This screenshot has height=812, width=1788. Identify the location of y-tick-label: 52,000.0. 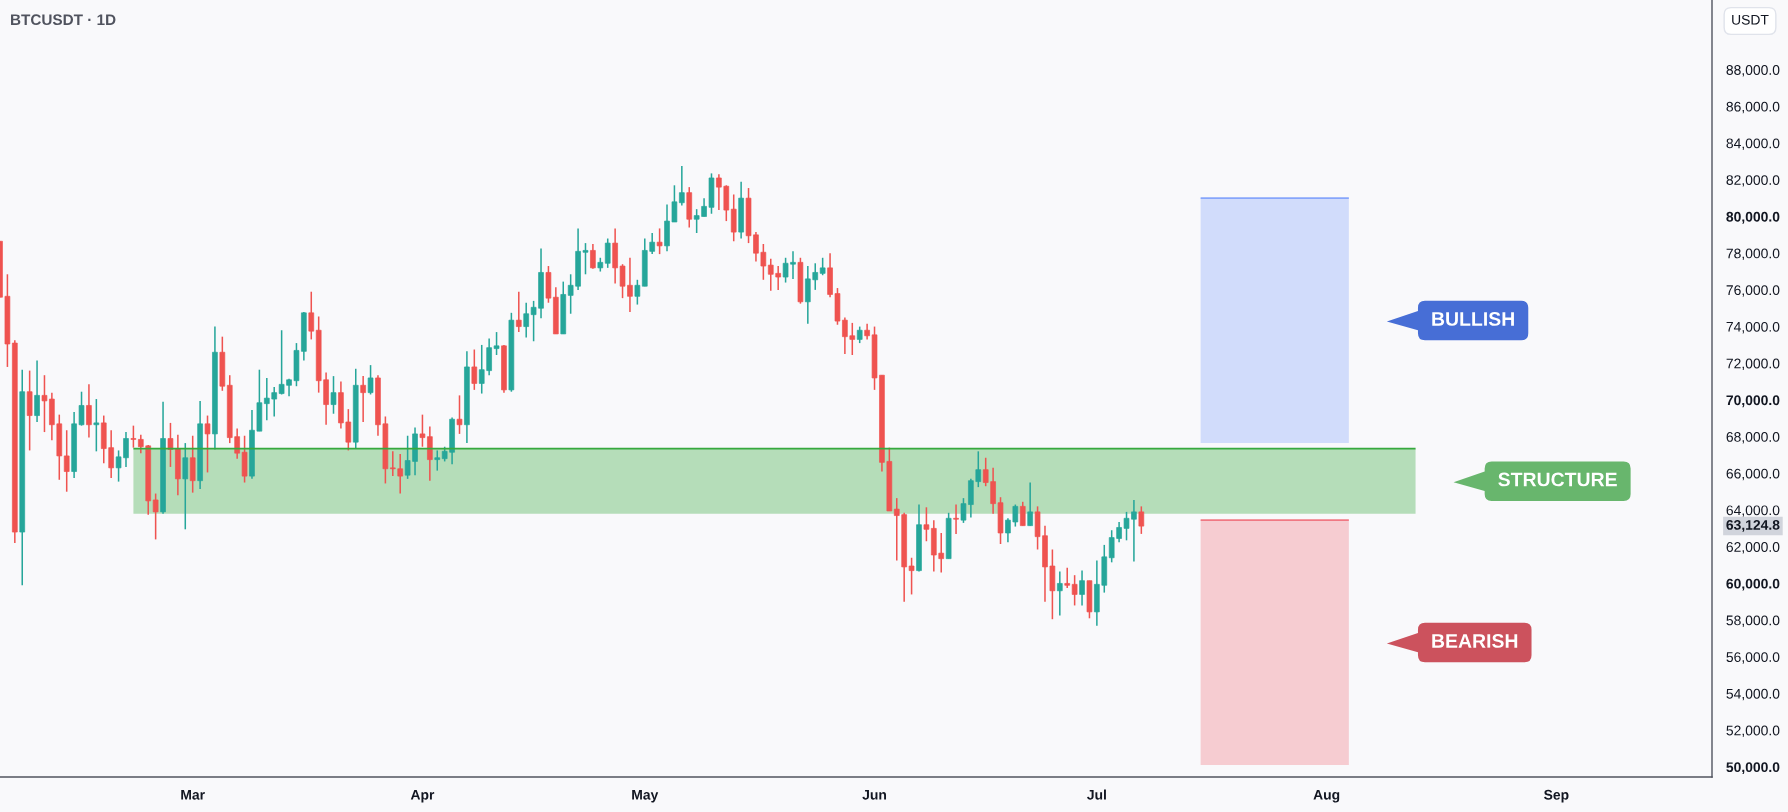
(1753, 731).